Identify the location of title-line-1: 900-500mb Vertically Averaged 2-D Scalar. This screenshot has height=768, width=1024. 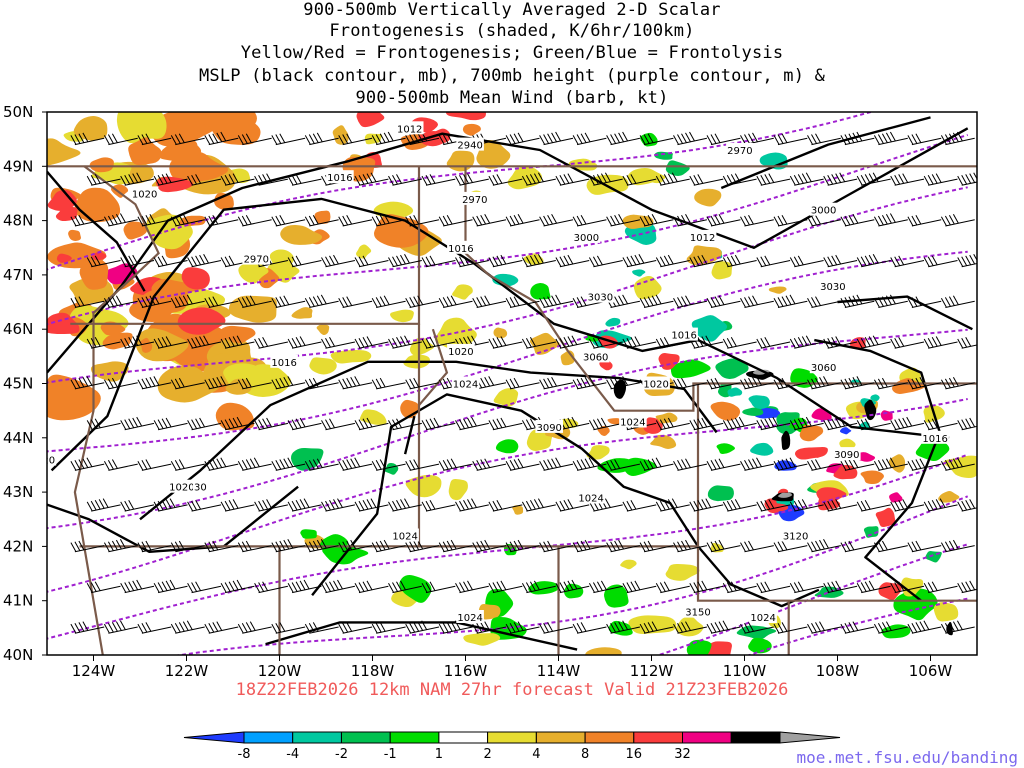
(512, 10).